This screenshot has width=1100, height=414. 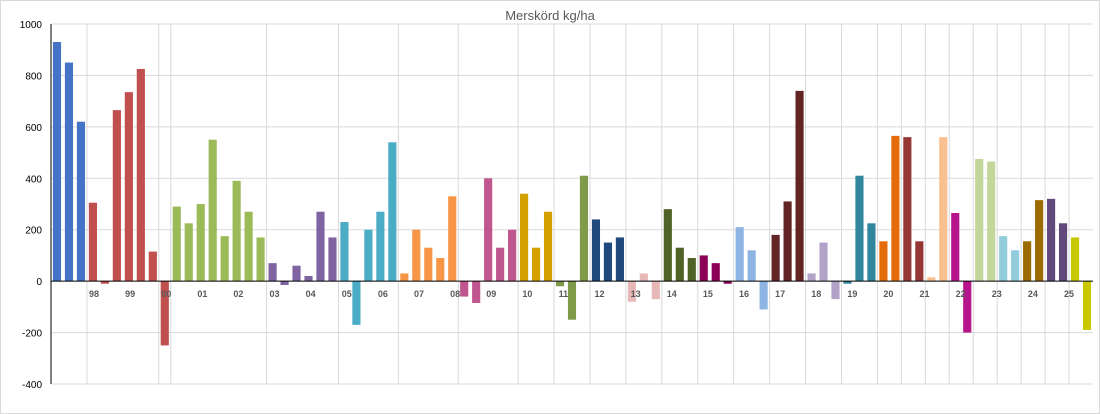 I want to click on x-tick-label: 20, so click(x=888, y=294).